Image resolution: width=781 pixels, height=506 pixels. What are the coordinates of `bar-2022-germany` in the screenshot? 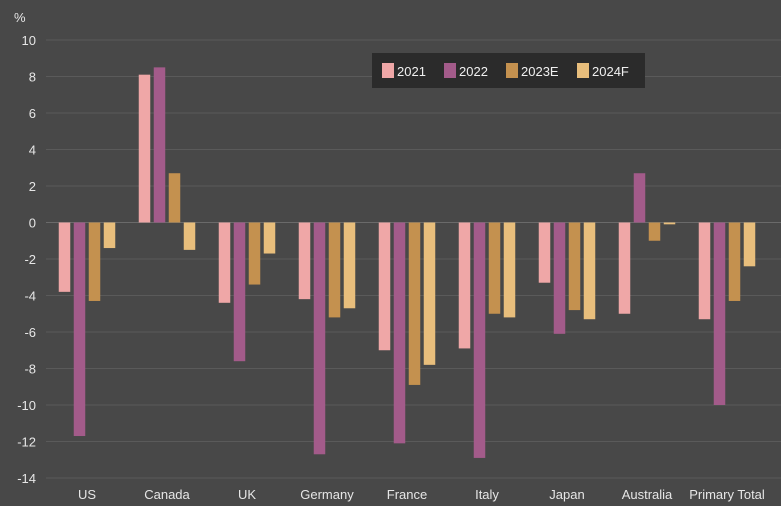 It's located at (319, 338).